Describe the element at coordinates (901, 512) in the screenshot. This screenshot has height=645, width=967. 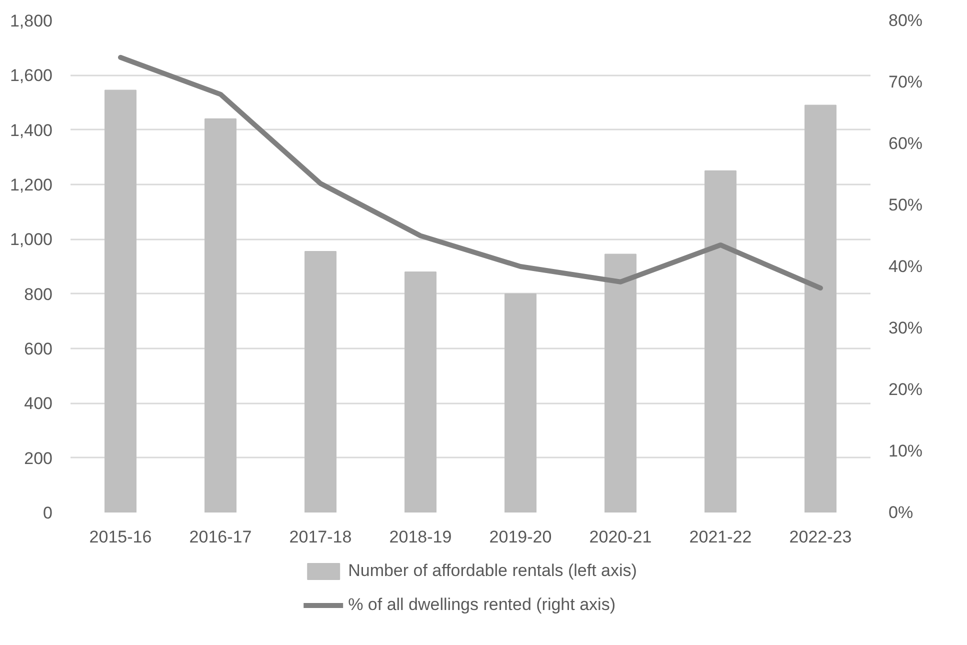
I see `y2-tick-label: 0%` at that location.